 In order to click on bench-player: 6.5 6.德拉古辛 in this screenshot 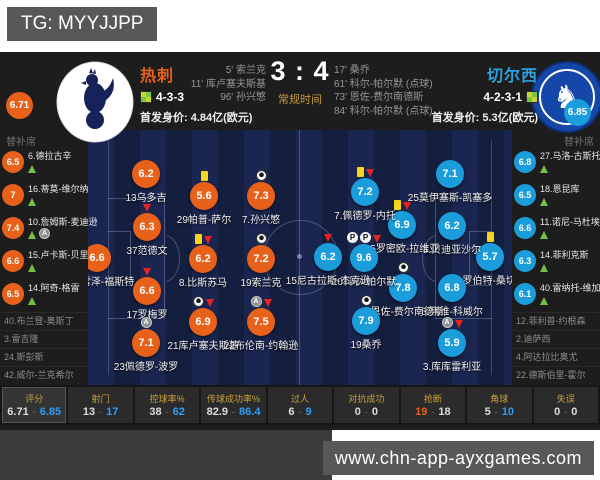, I will do `click(44, 163)`.